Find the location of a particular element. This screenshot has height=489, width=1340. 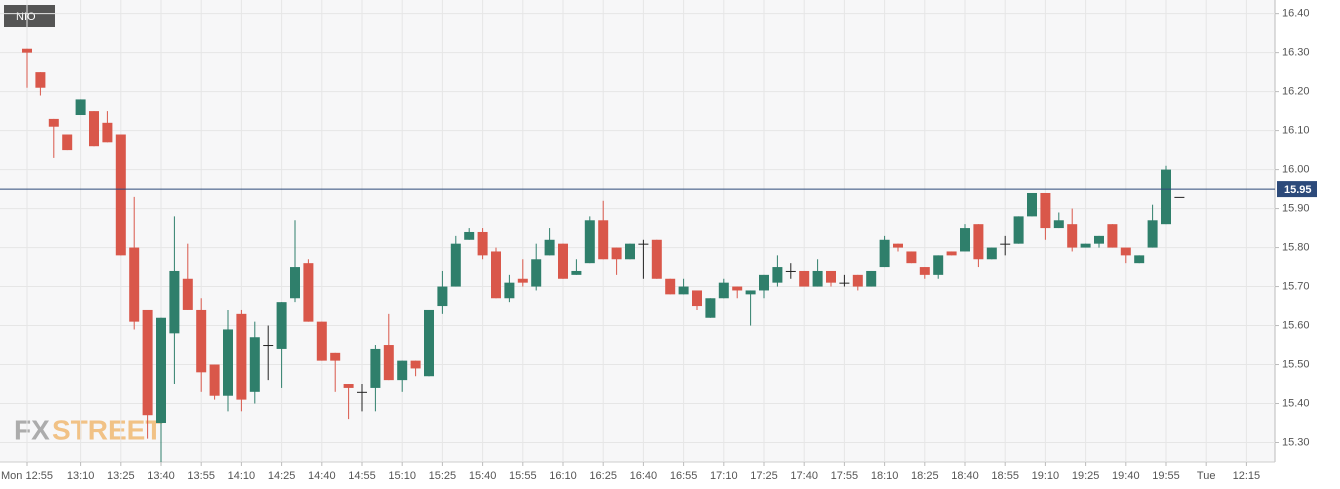

x-tick-label: 17:55 is located at coordinates (845, 476).